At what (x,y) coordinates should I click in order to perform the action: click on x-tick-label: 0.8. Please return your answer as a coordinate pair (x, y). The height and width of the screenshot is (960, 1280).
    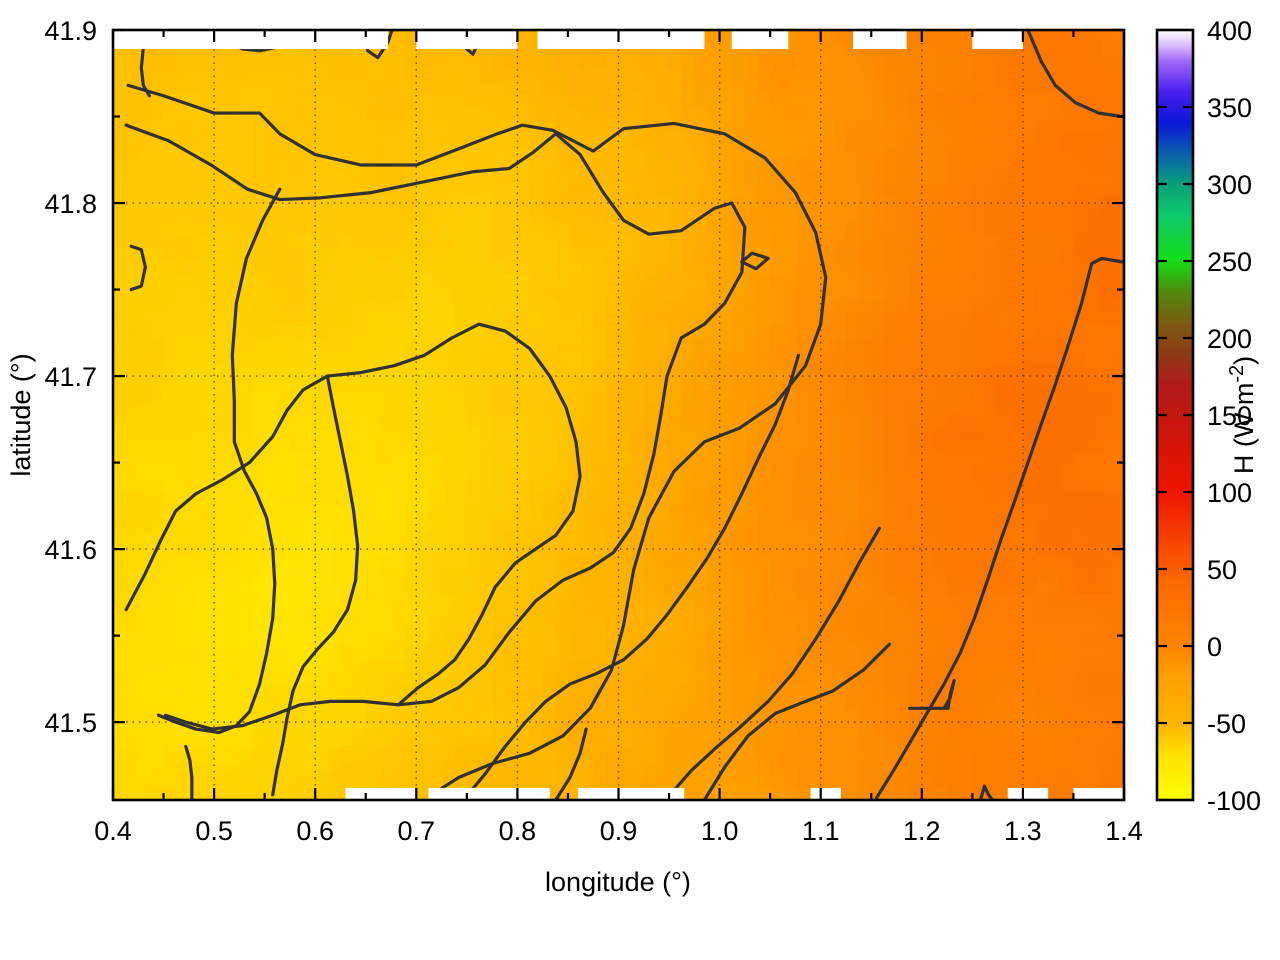
    Looking at the image, I should click on (518, 831).